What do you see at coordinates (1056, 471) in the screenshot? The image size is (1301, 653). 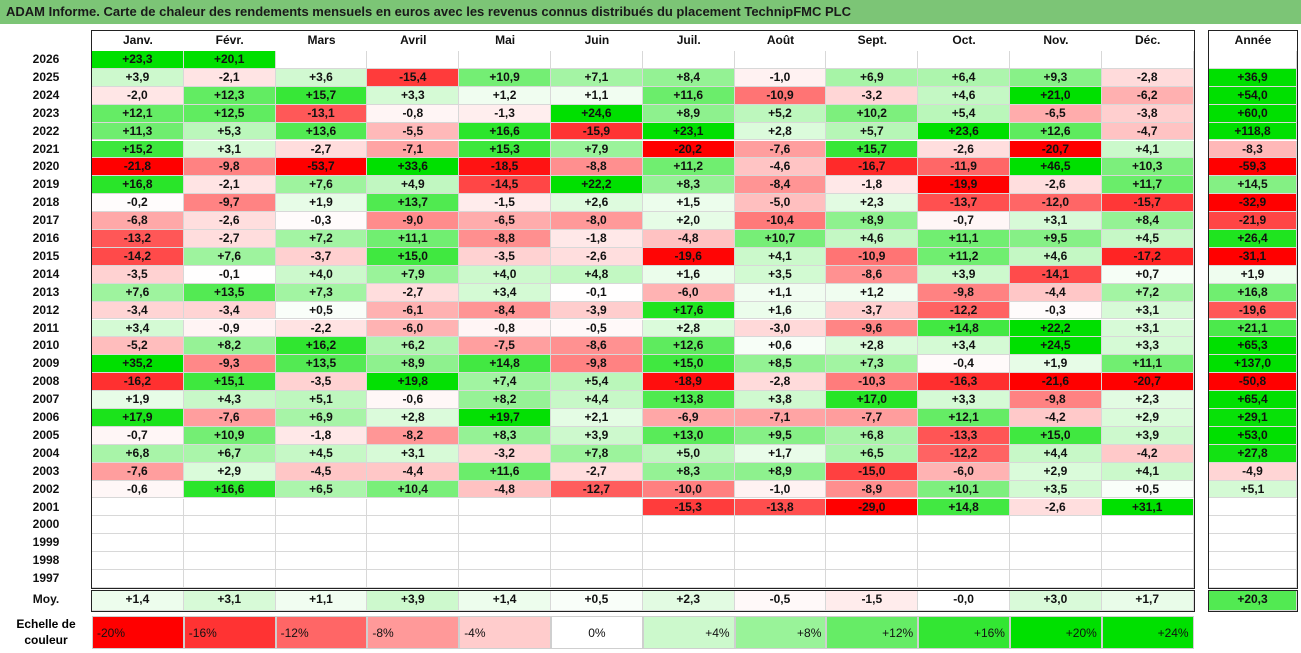 I see `heatmap-cell: +2,9` at bounding box center [1056, 471].